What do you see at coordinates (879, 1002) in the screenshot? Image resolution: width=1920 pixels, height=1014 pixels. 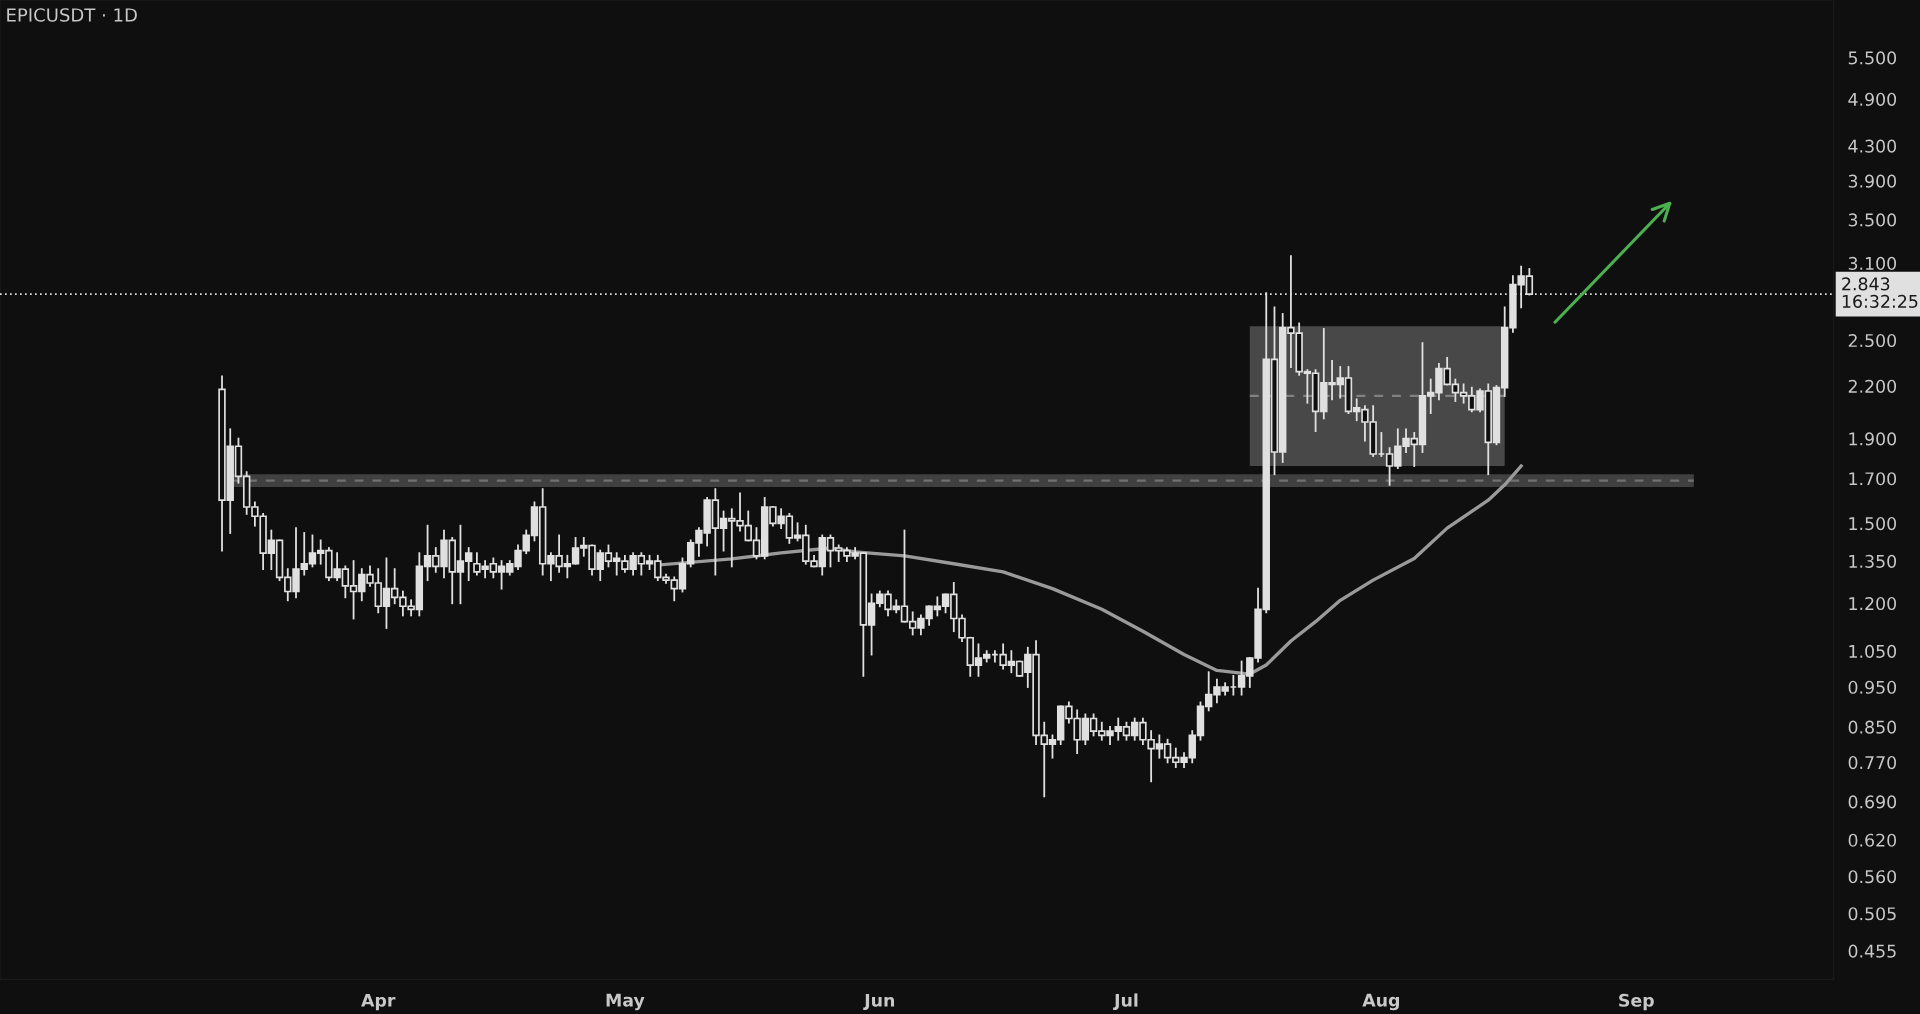 I see `x-tick-label: Jun` at bounding box center [879, 1002].